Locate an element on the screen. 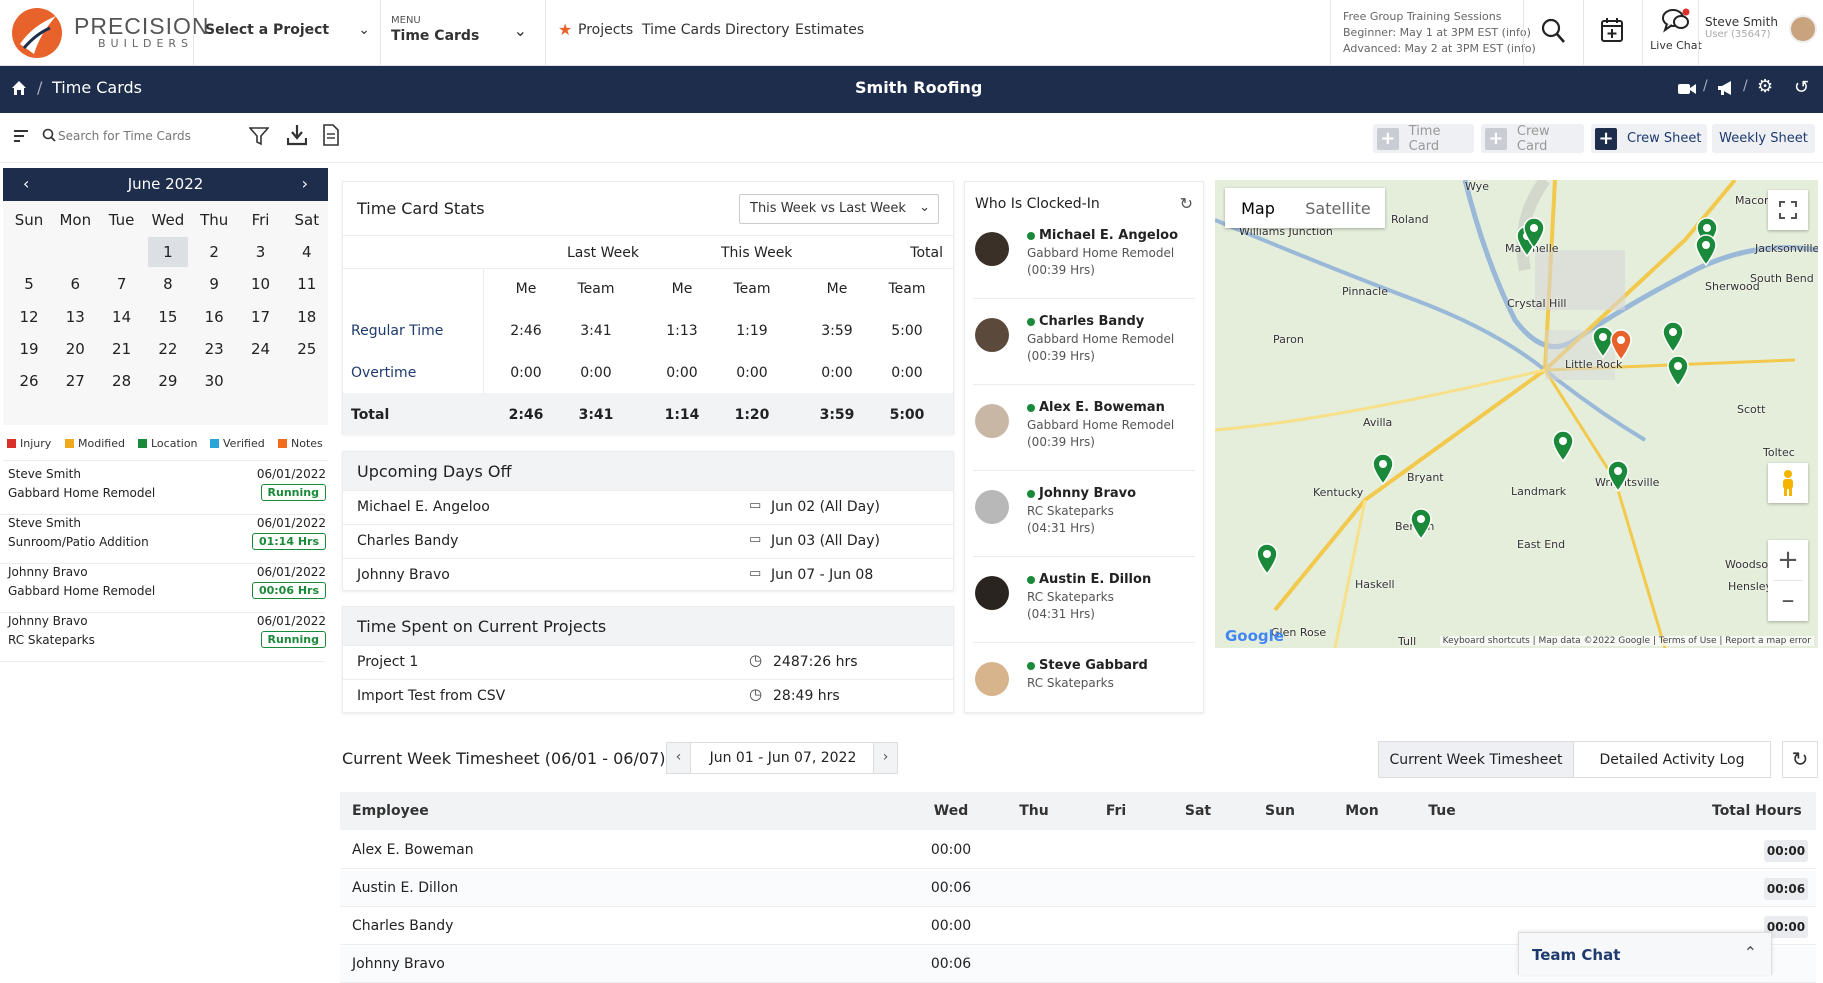  calendar-day: 27 is located at coordinates (75, 381).